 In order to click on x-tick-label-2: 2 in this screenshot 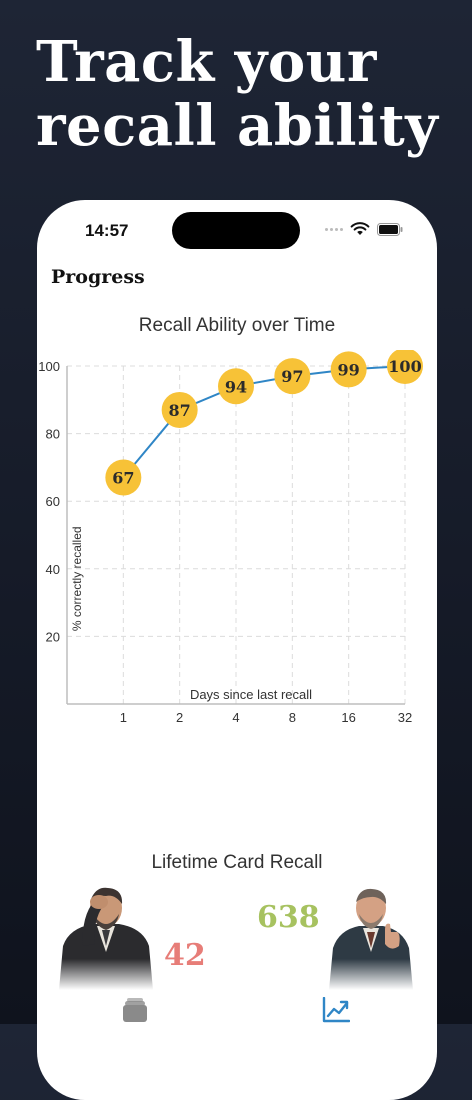, I will do `click(179, 717)`.